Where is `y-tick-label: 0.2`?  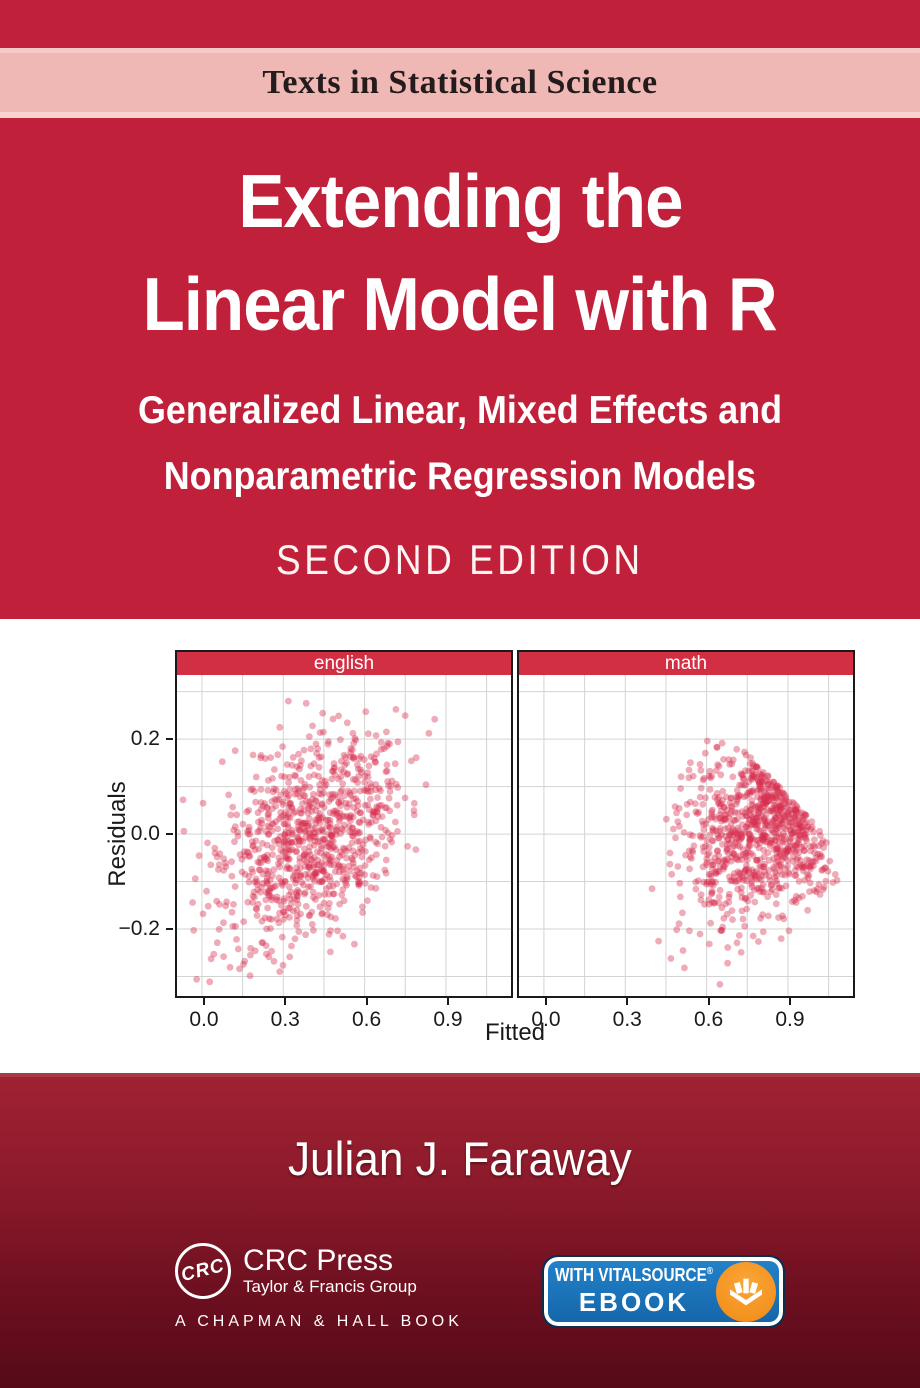
y-tick-label: 0.2 is located at coordinates (145, 739).